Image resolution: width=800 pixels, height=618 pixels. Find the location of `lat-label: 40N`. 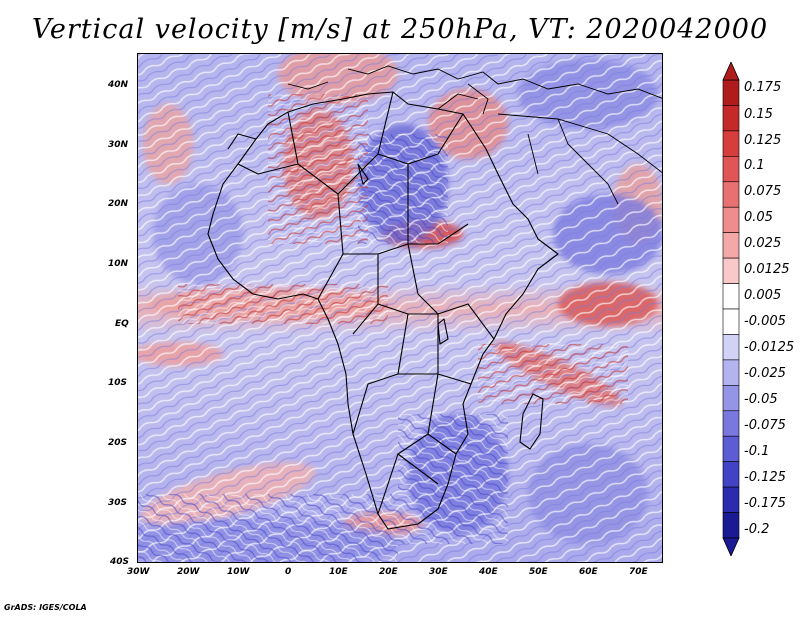

lat-label: 40N is located at coordinates (118, 85).